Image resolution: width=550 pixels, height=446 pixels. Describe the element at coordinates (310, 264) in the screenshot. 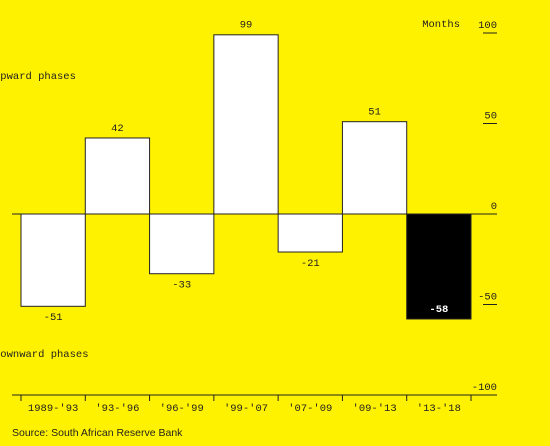

I see `value-label: -21` at that location.